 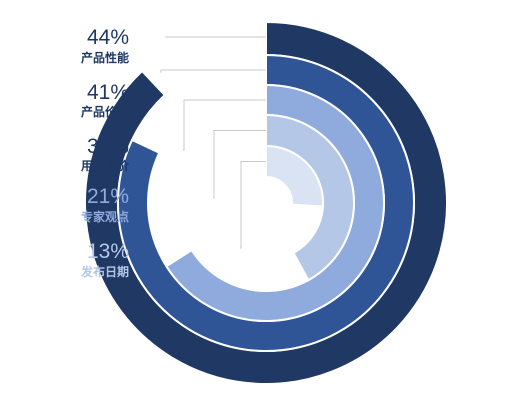 What do you see at coordinates (107, 196) in the screenshot?
I see `value-label-expert-opinion: 21%` at bounding box center [107, 196].